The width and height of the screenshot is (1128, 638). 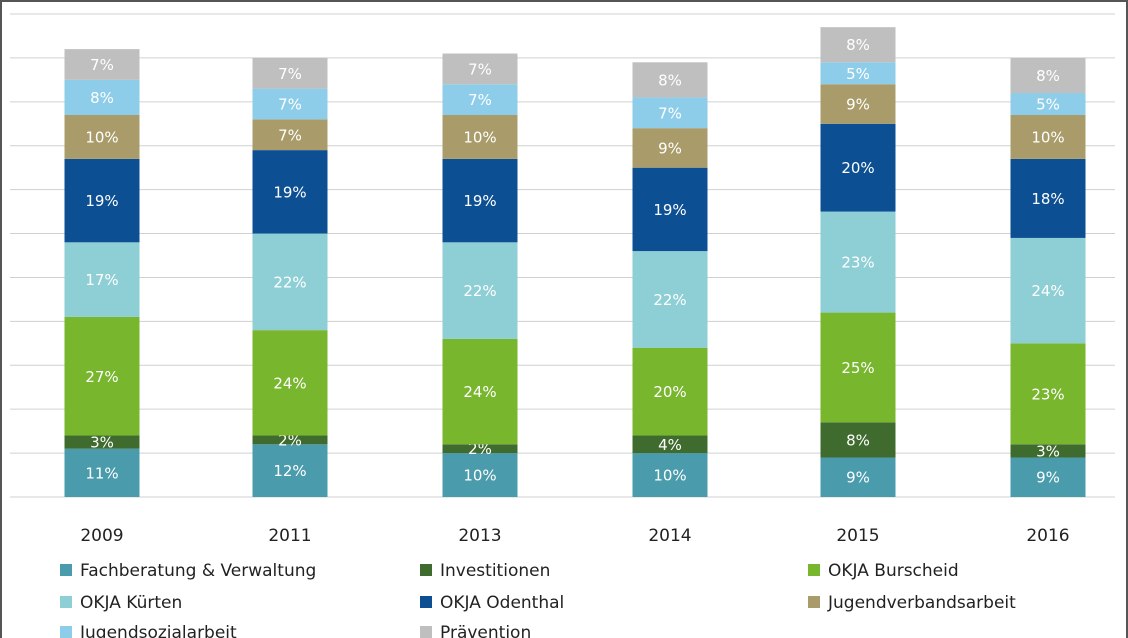 I want to click on data-label: 17%, so click(x=101, y=280).